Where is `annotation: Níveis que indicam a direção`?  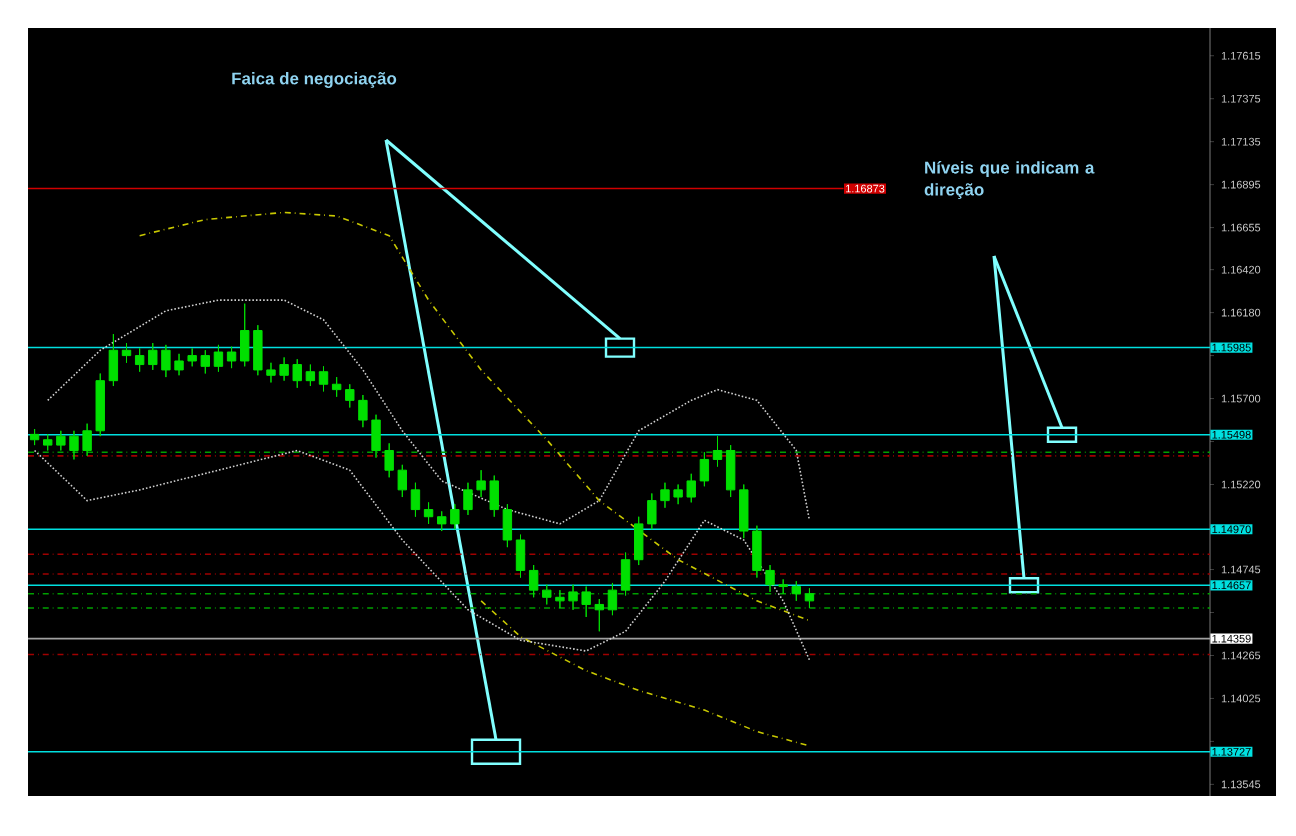 annotation: Níveis que indicam a direção is located at coordinates (1009, 180).